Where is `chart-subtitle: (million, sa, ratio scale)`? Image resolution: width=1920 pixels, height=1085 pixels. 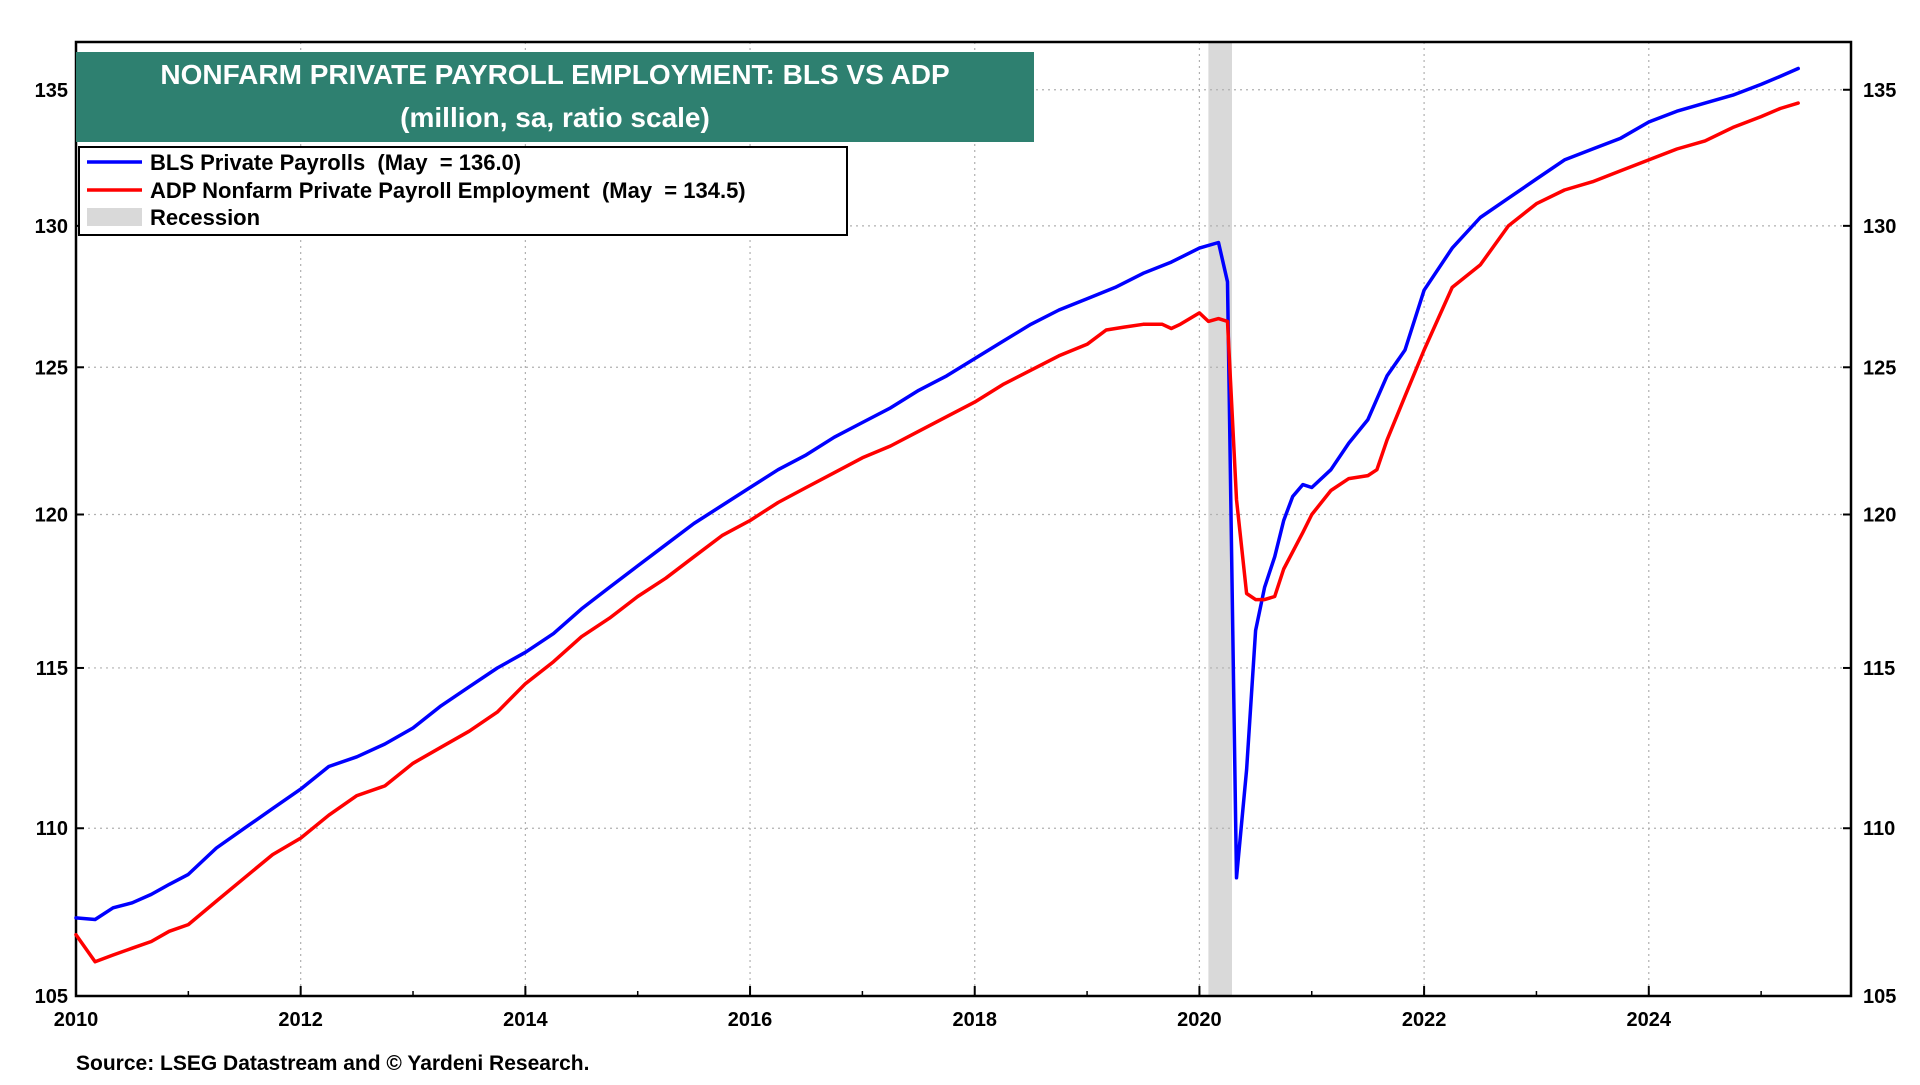 chart-subtitle: (million, sa, ratio scale) is located at coordinates (555, 117).